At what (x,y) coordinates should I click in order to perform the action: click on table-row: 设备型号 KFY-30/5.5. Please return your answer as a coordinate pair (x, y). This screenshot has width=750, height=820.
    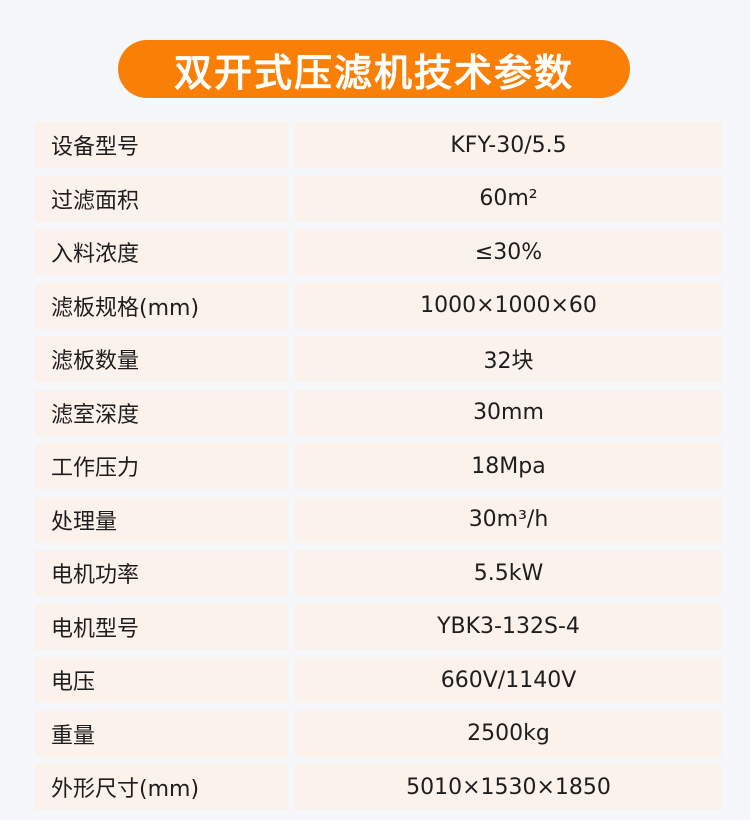
    Looking at the image, I should click on (378, 145).